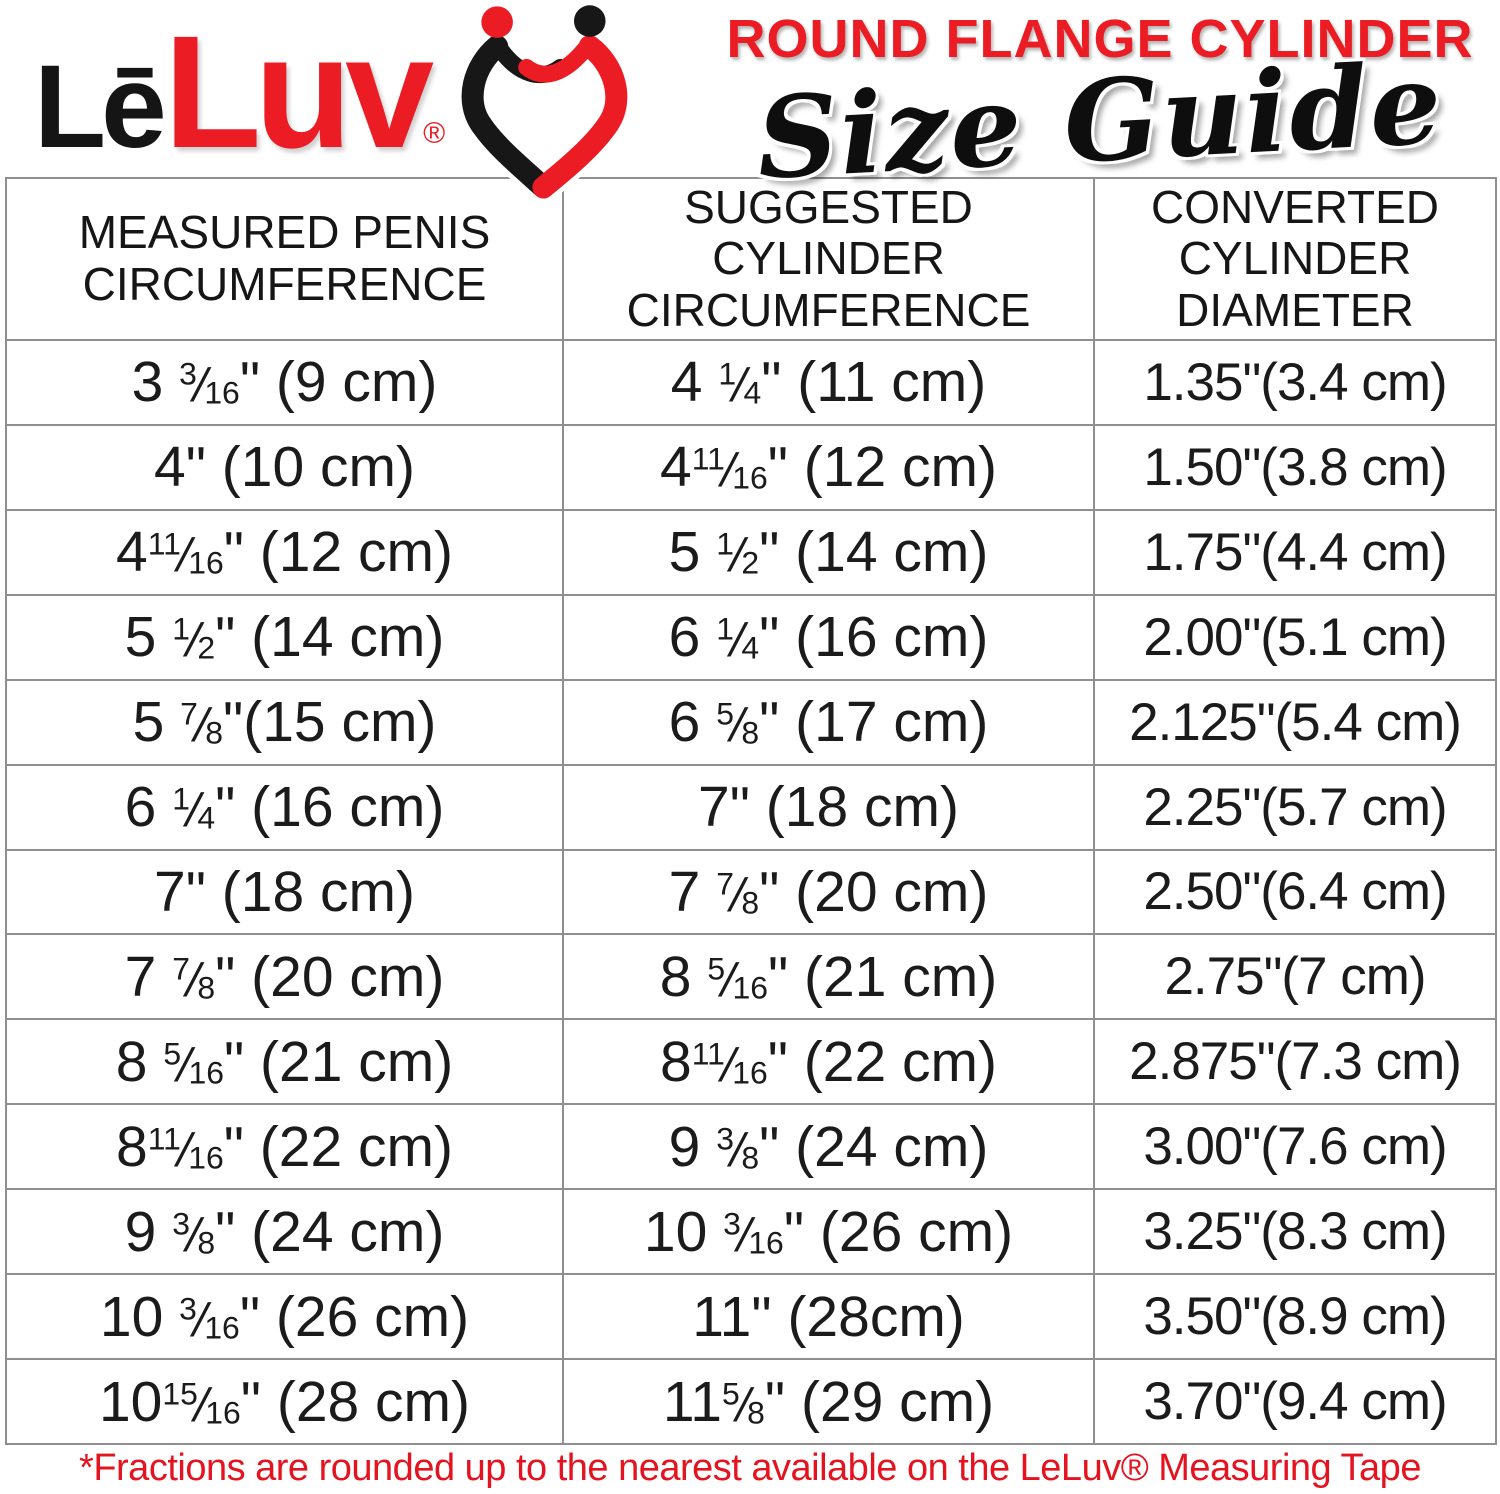 This screenshot has height=1494, width=1500. Describe the element at coordinates (284, 1317) in the screenshot. I see `measured-cell: 10 3/16" (26 cm)` at that location.